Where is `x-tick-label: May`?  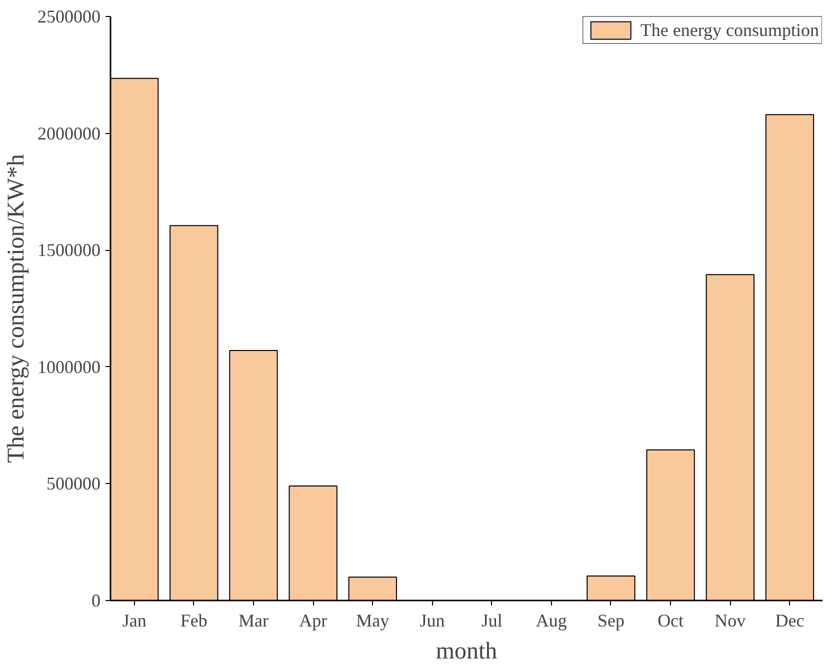 x-tick-label: May is located at coordinates (373, 620).